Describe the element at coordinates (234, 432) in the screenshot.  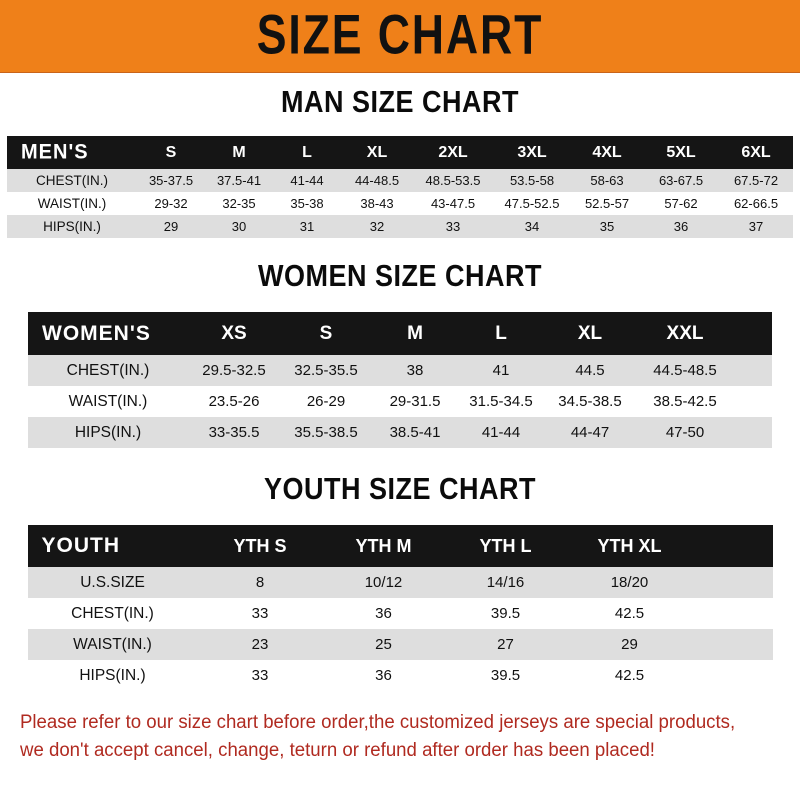
I see `women-cell-2-0: 33-35.5` at that location.